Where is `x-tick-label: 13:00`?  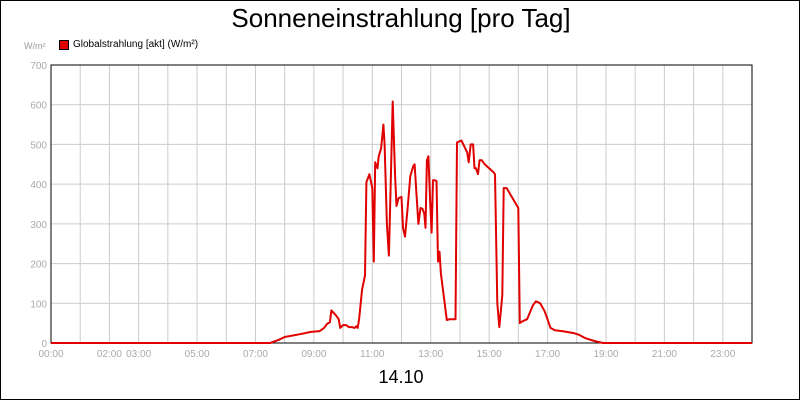 x-tick-label: 13:00 is located at coordinates (430, 354).